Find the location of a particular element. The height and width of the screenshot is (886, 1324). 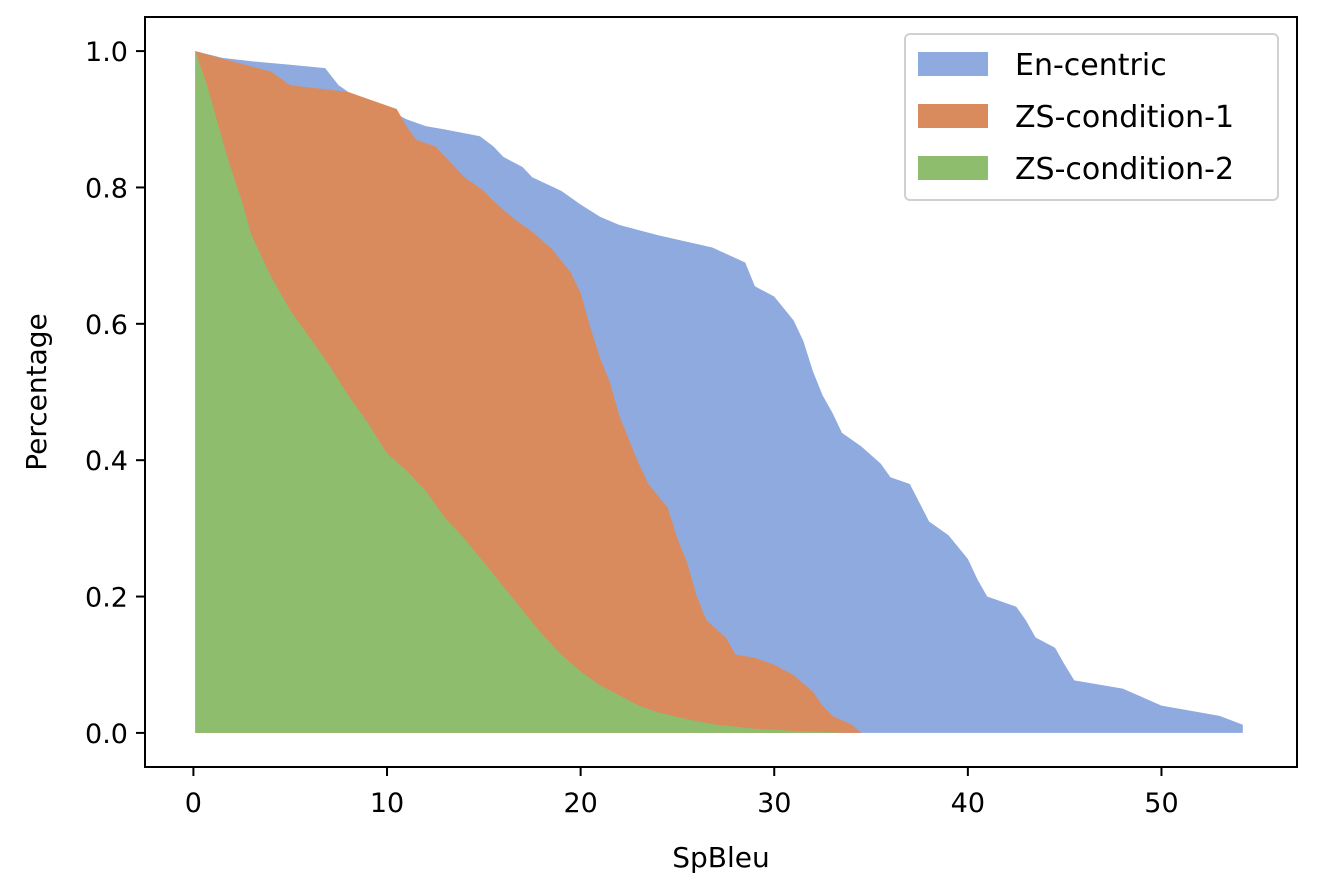

legend-label: ZS-condition-1 is located at coordinates (1124, 117).